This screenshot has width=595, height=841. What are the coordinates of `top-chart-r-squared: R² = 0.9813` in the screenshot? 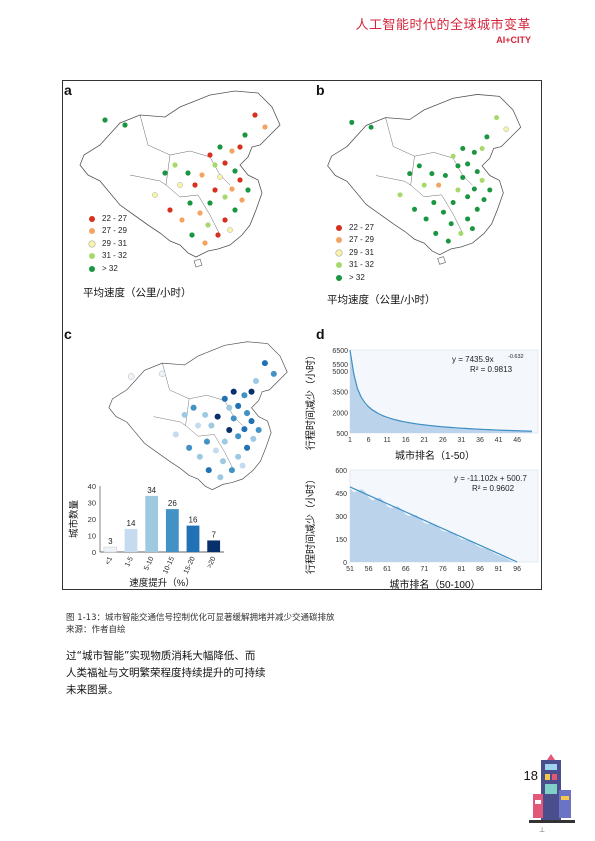 It's located at (491, 369).